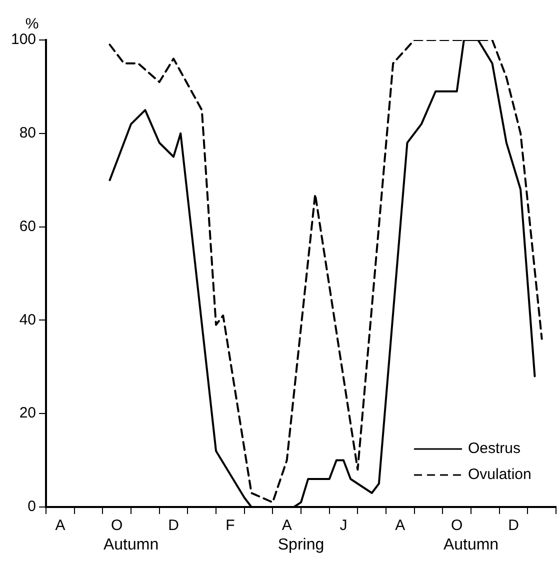 This screenshot has width=560, height=564. What do you see at coordinates (32, 507) in the screenshot?
I see `y-tick-label: 0` at bounding box center [32, 507].